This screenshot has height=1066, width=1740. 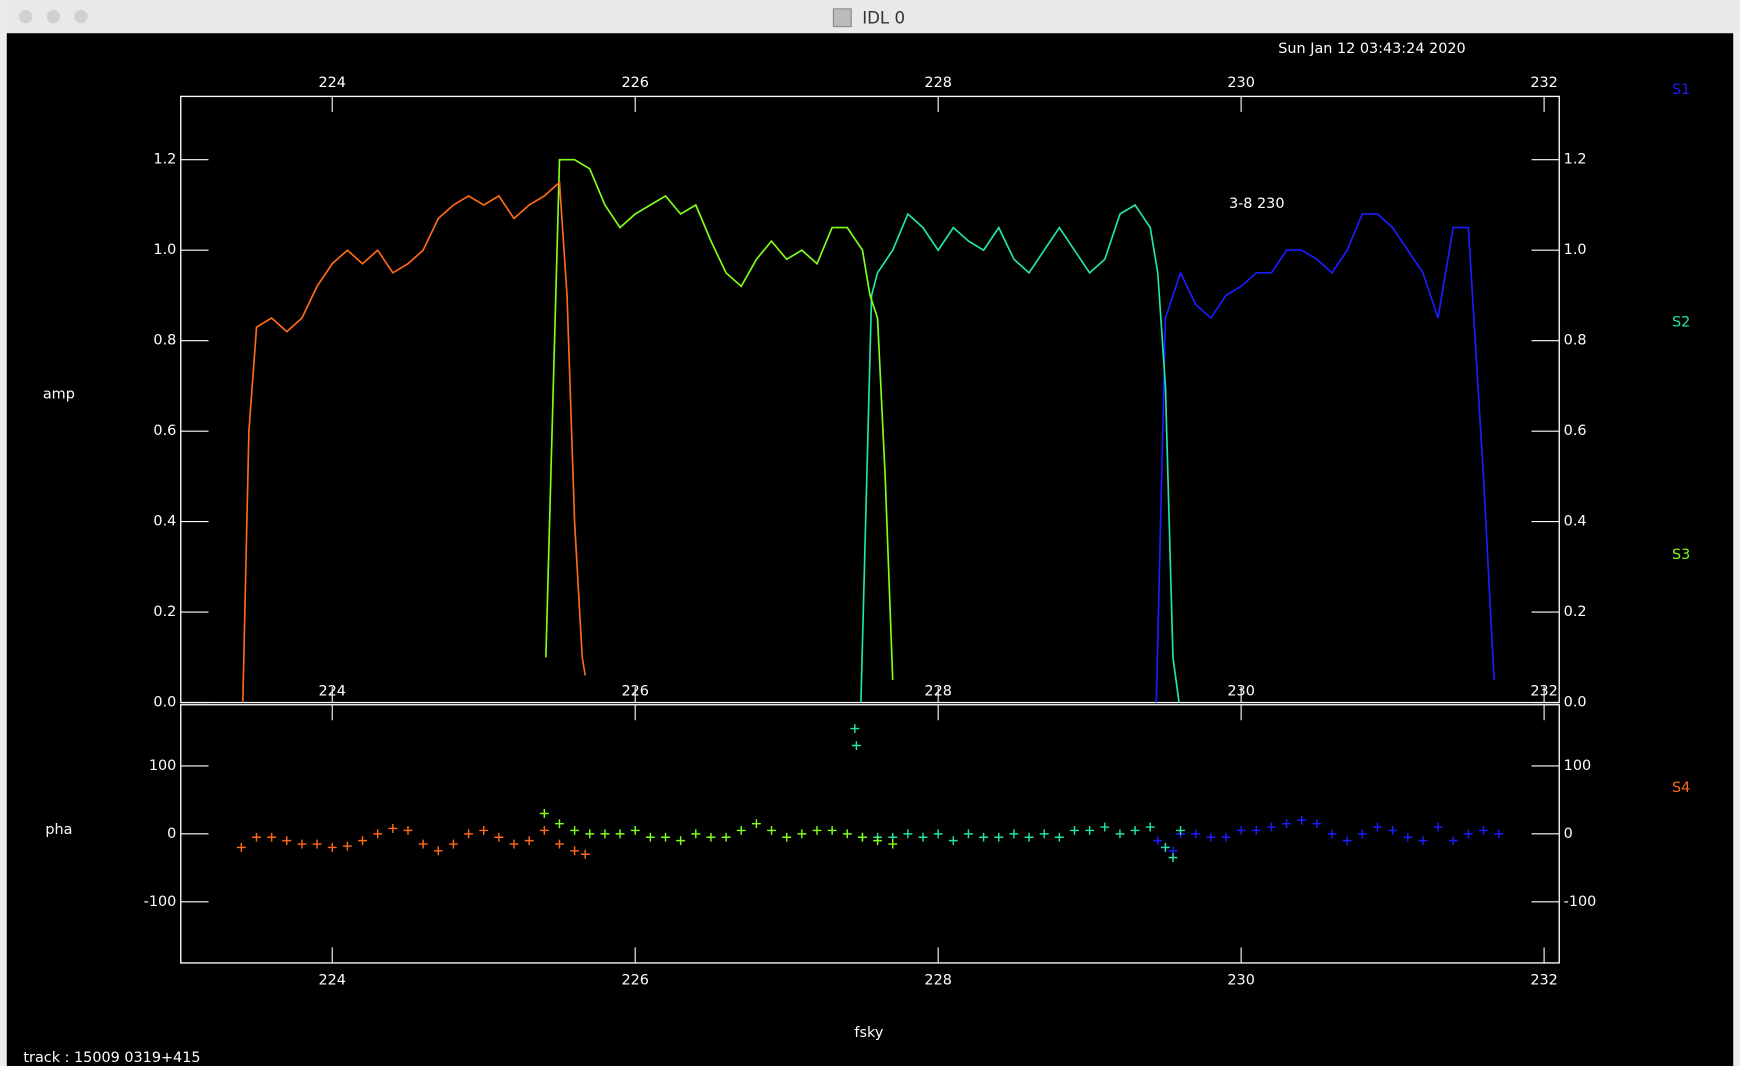 What do you see at coordinates (1681, 90) in the screenshot?
I see `legend-label: S1` at bounding box center [1681, 90].